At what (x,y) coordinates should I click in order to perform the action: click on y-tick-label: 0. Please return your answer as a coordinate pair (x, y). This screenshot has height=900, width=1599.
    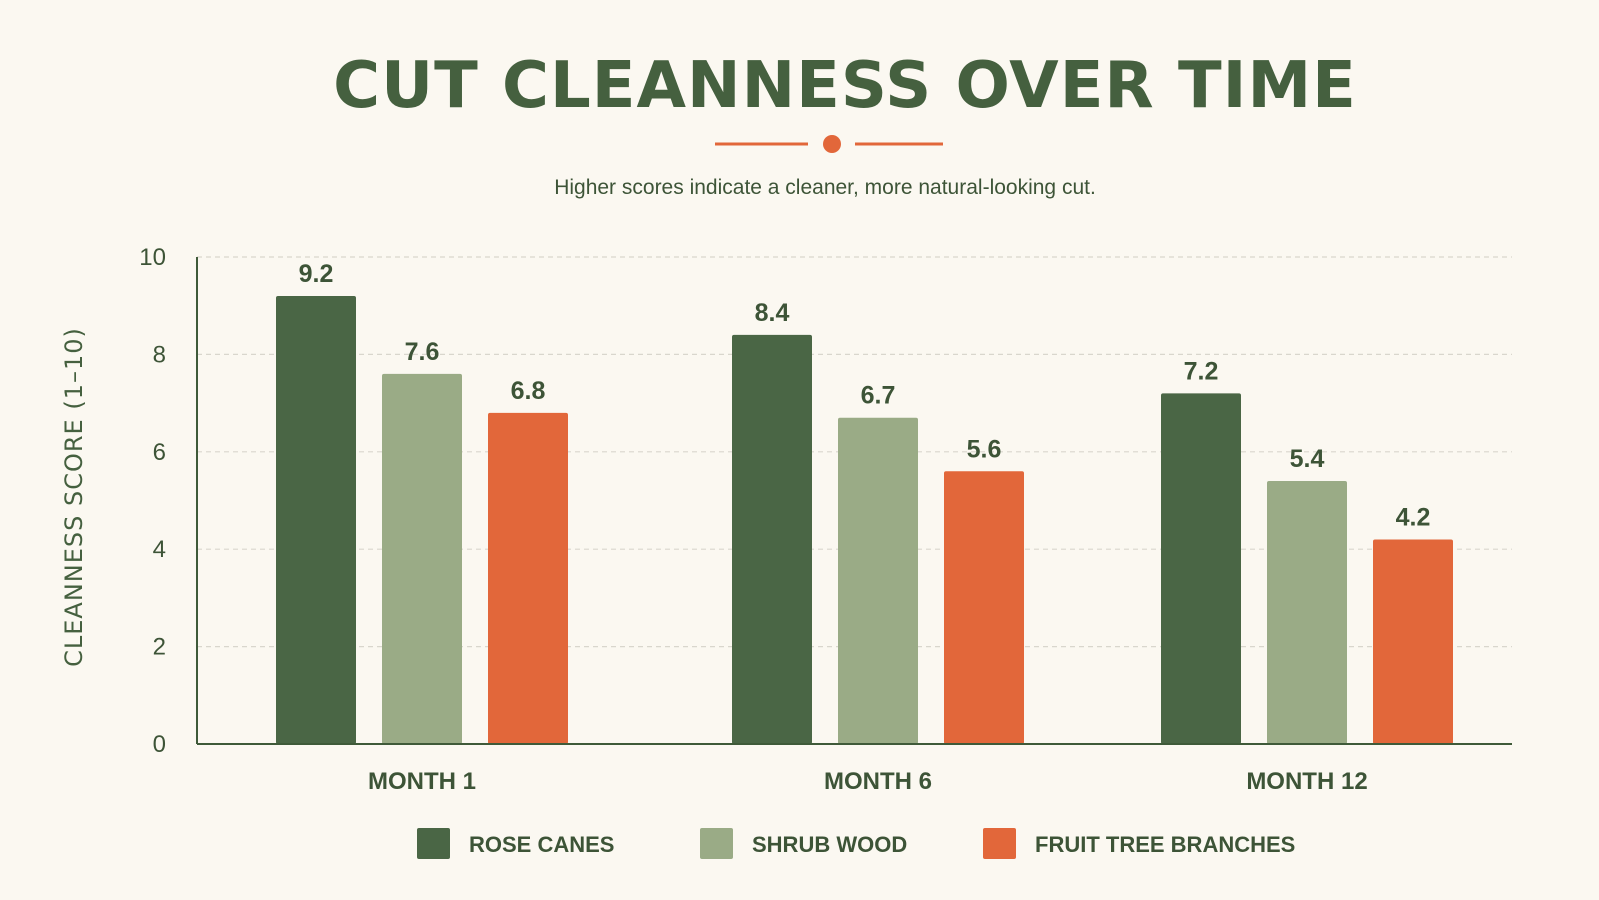
    Looking at the image, I should click on (159, 744).